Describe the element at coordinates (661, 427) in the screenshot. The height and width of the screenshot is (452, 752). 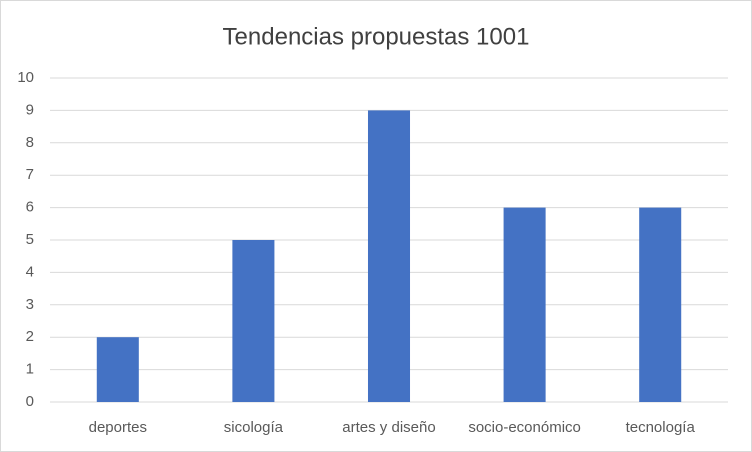
I see `x-tick-label: tecnología` at that location.